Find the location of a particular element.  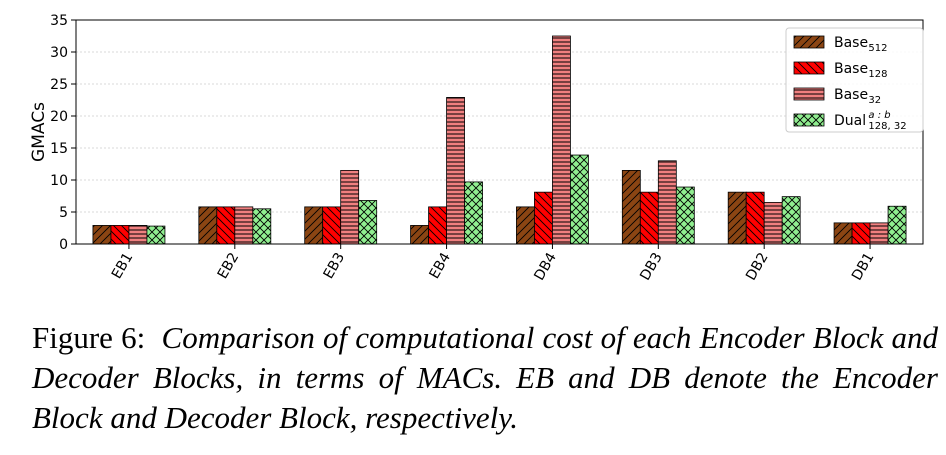

y-tick-label: 20 is located at coordinates (59, 117).